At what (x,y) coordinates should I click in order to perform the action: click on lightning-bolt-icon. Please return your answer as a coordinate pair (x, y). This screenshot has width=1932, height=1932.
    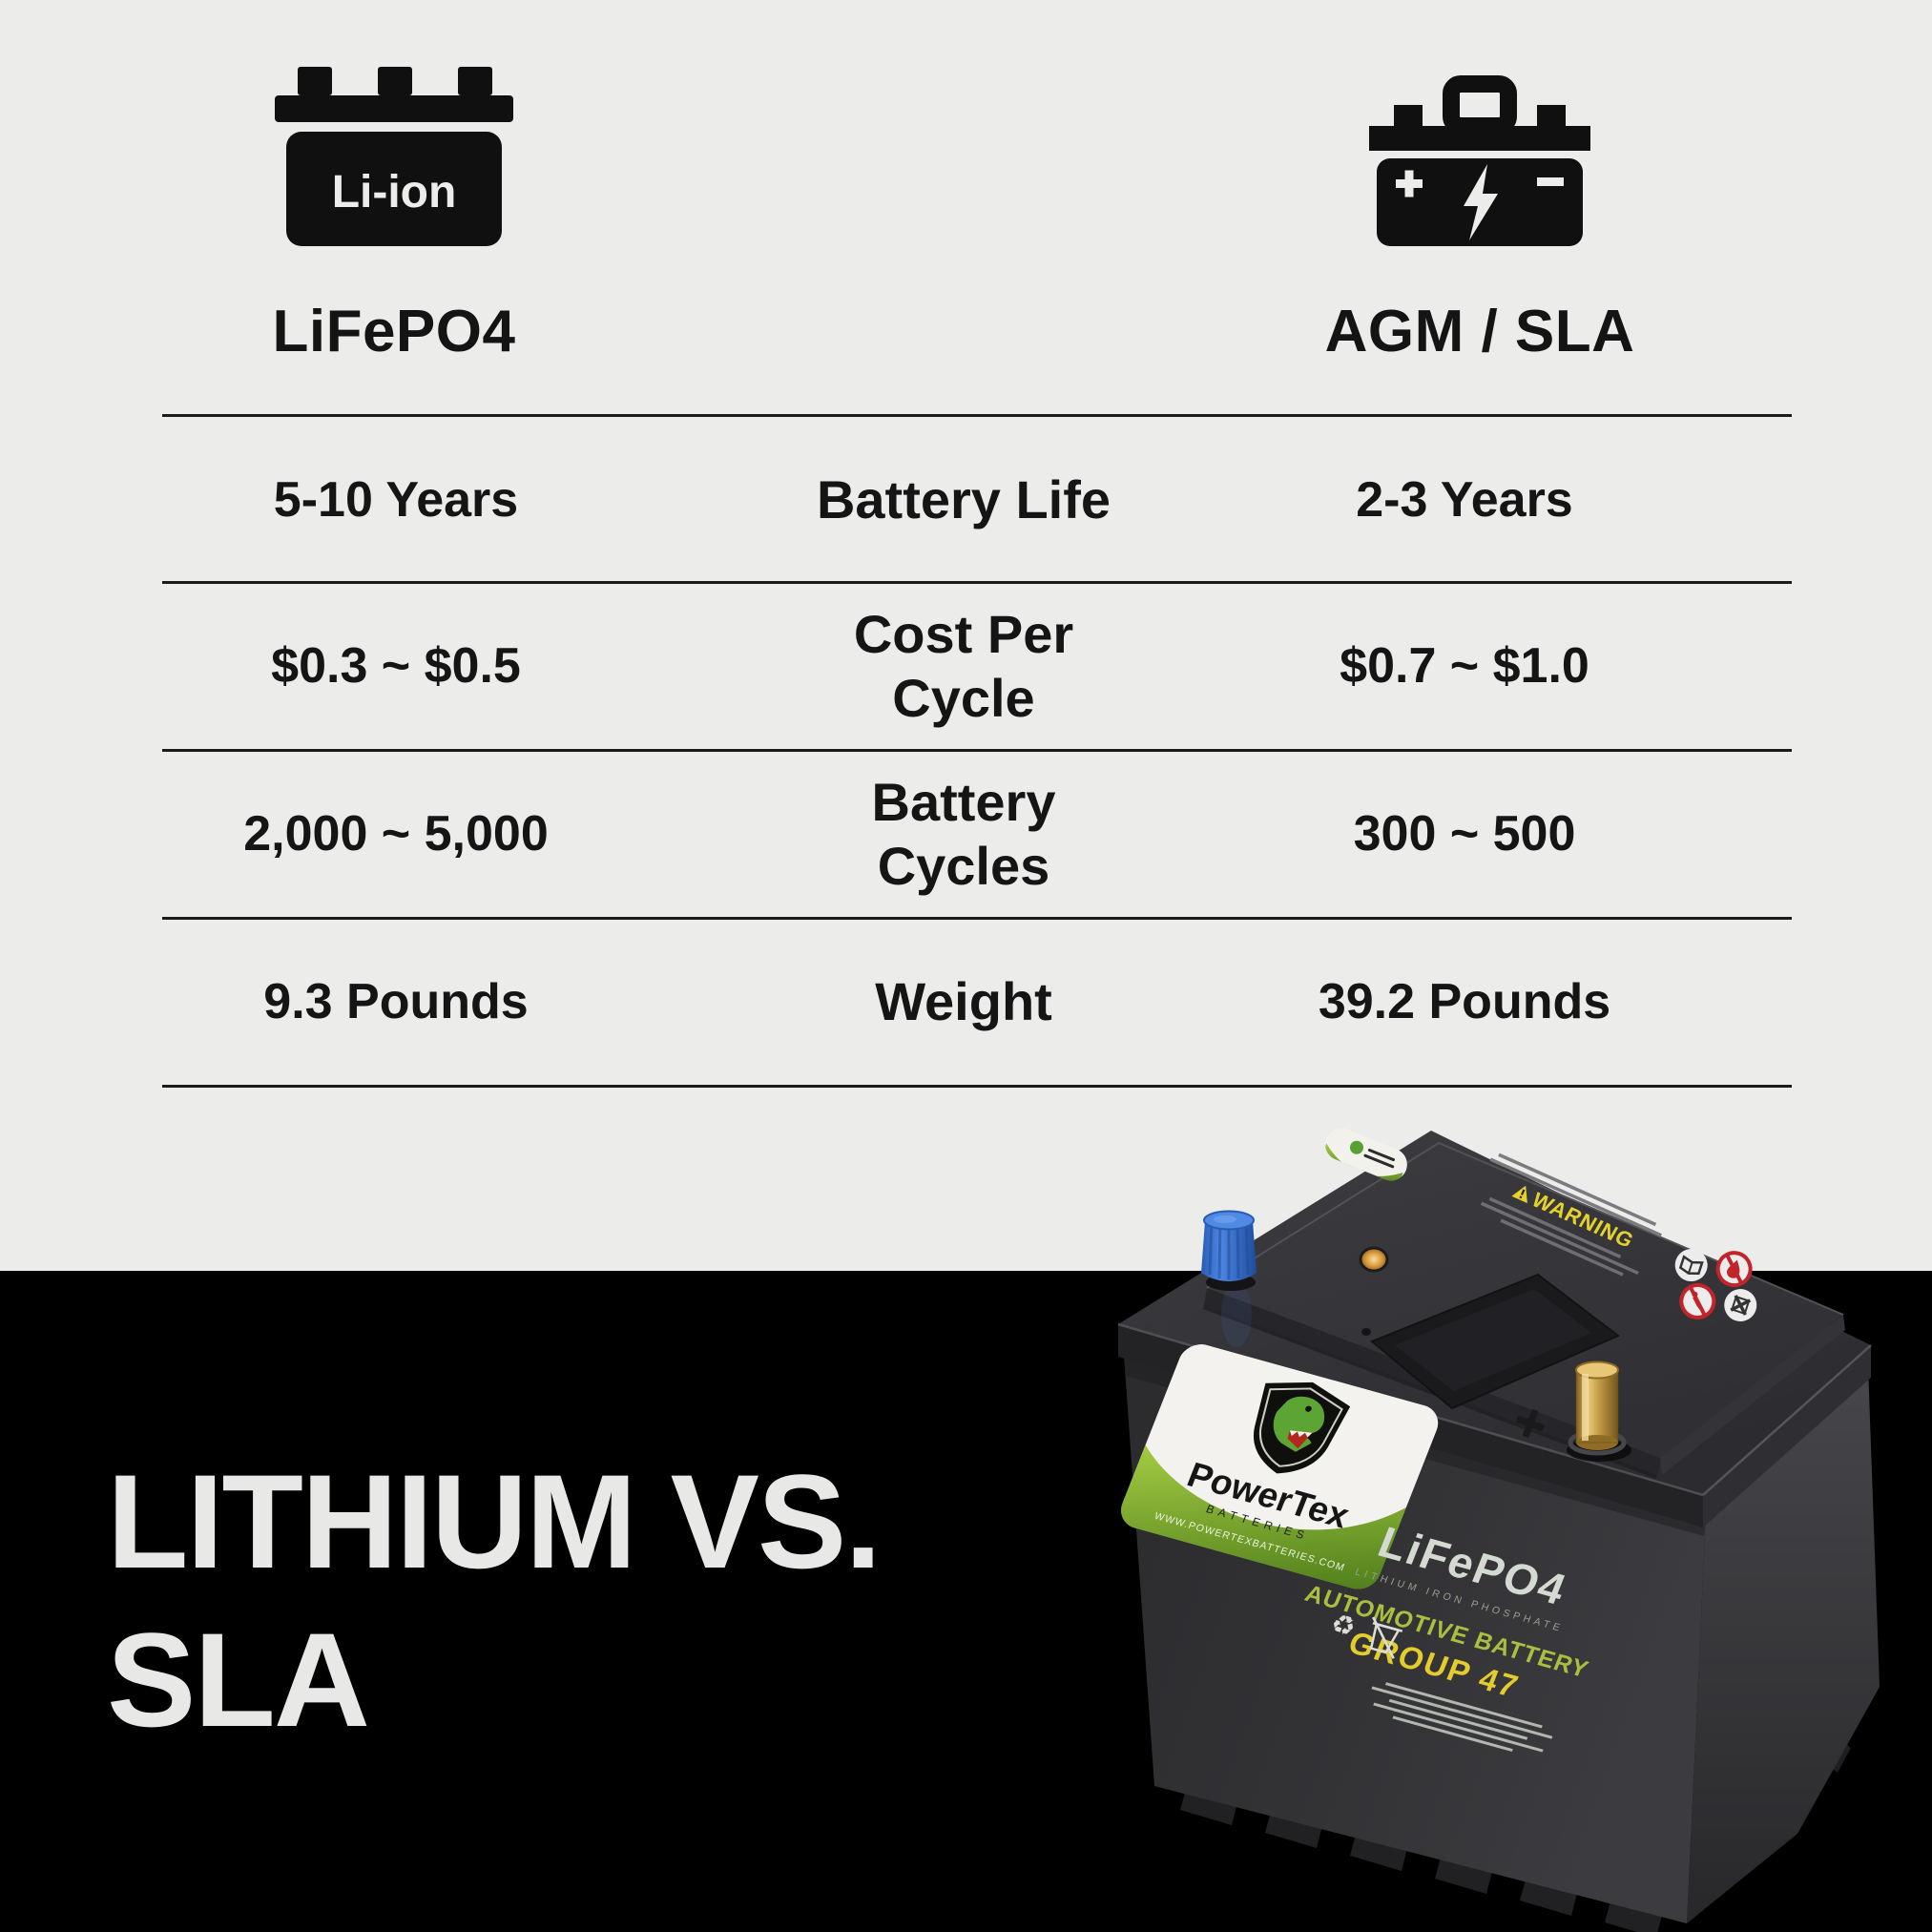
    Looking at the image, I should click on (1481, 202).